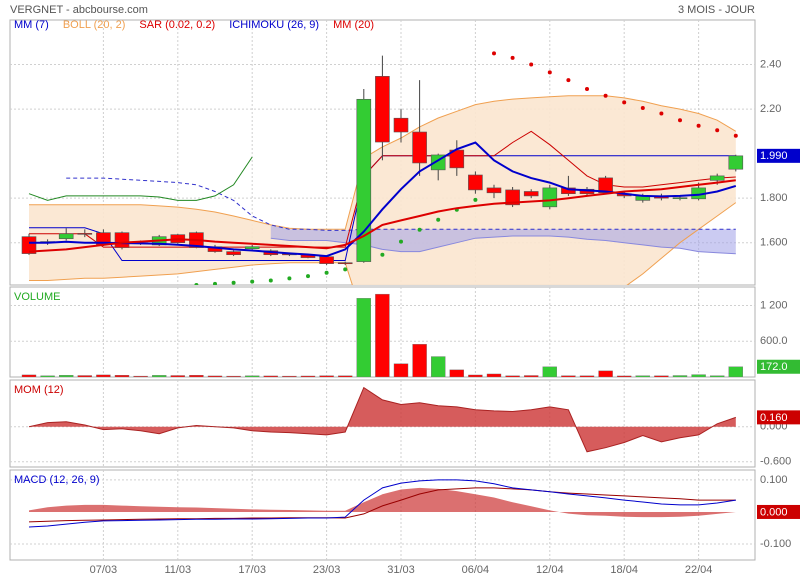  I want to click on legend-entry: ICHIMOKU (26, 9), so click(274, 25).